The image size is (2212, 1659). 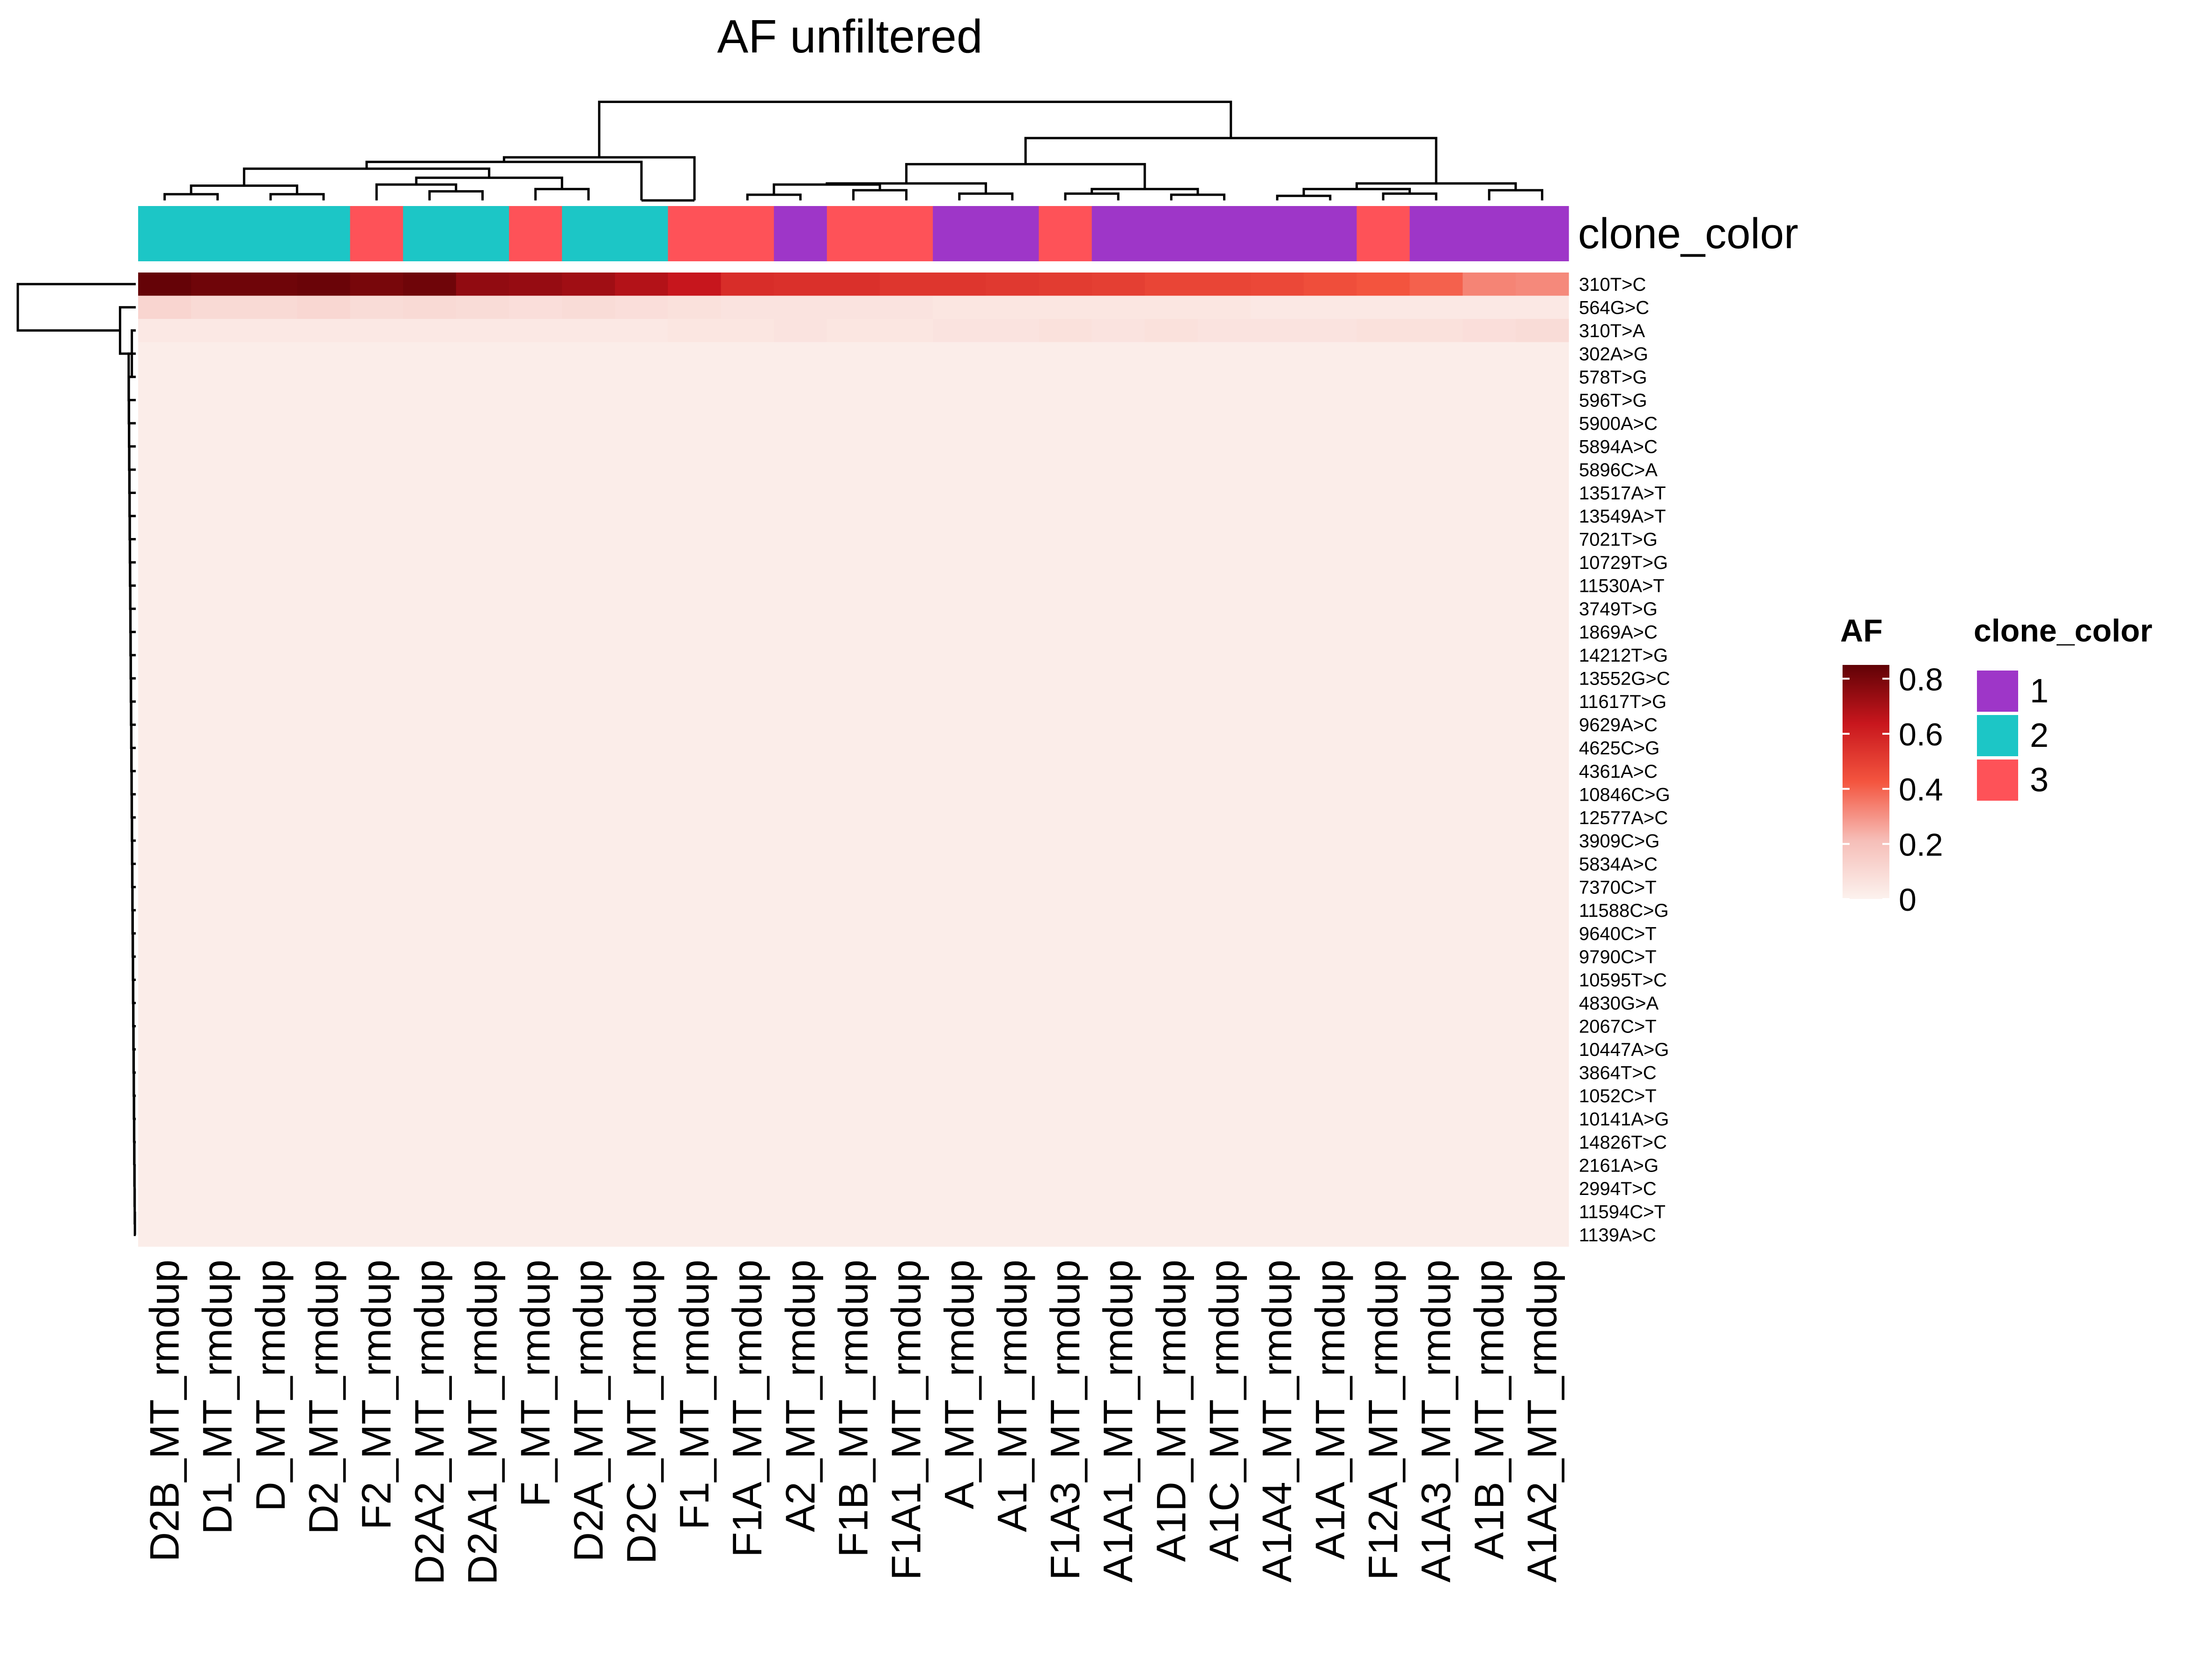 What do you see at coordinates (2013, 736) in the screenshot?
I see `clone-legend-items: 1 2 3` at bounding box center [2013, 736].